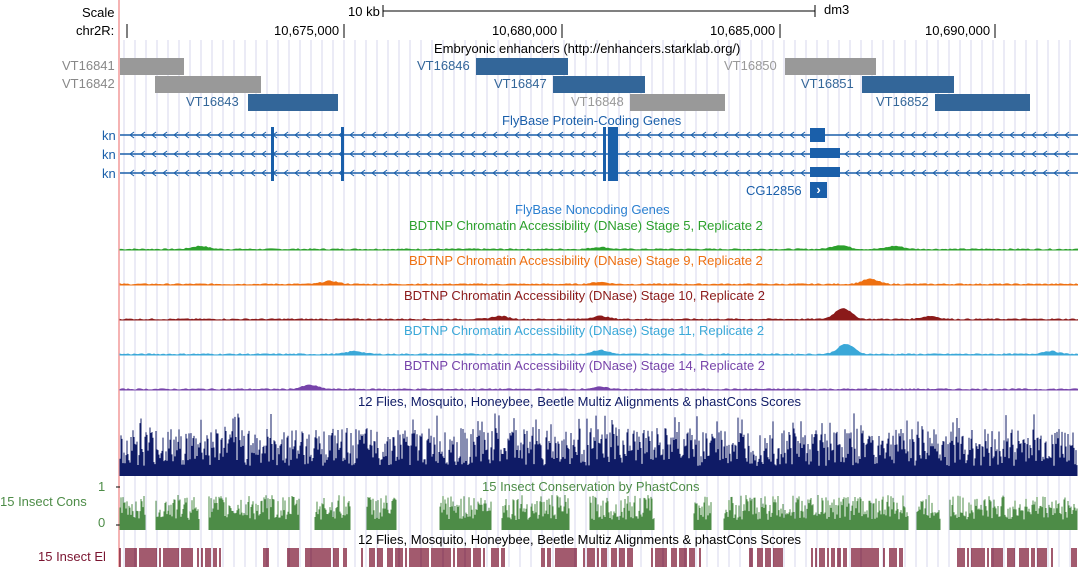 The width and height of the screenshot is (1078, 567). I want to click on enhancer-label: VT16850, so click(750, 65).